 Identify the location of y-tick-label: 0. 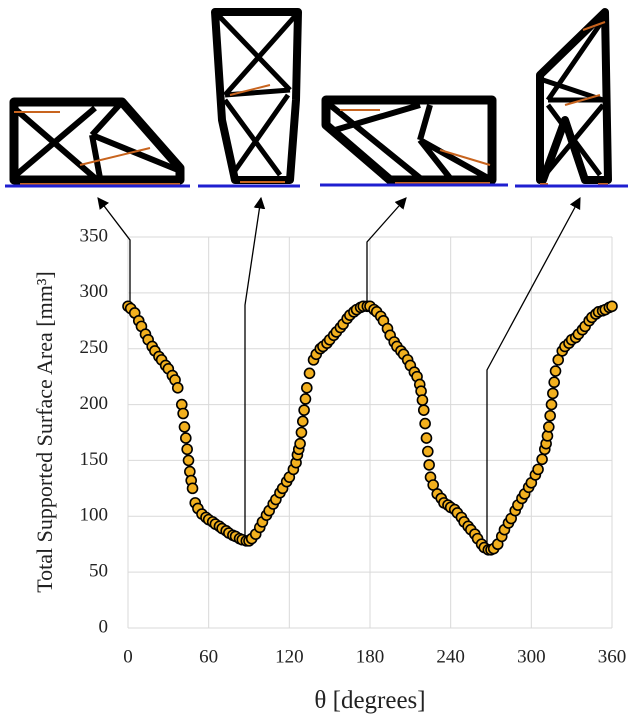
(104, 626).